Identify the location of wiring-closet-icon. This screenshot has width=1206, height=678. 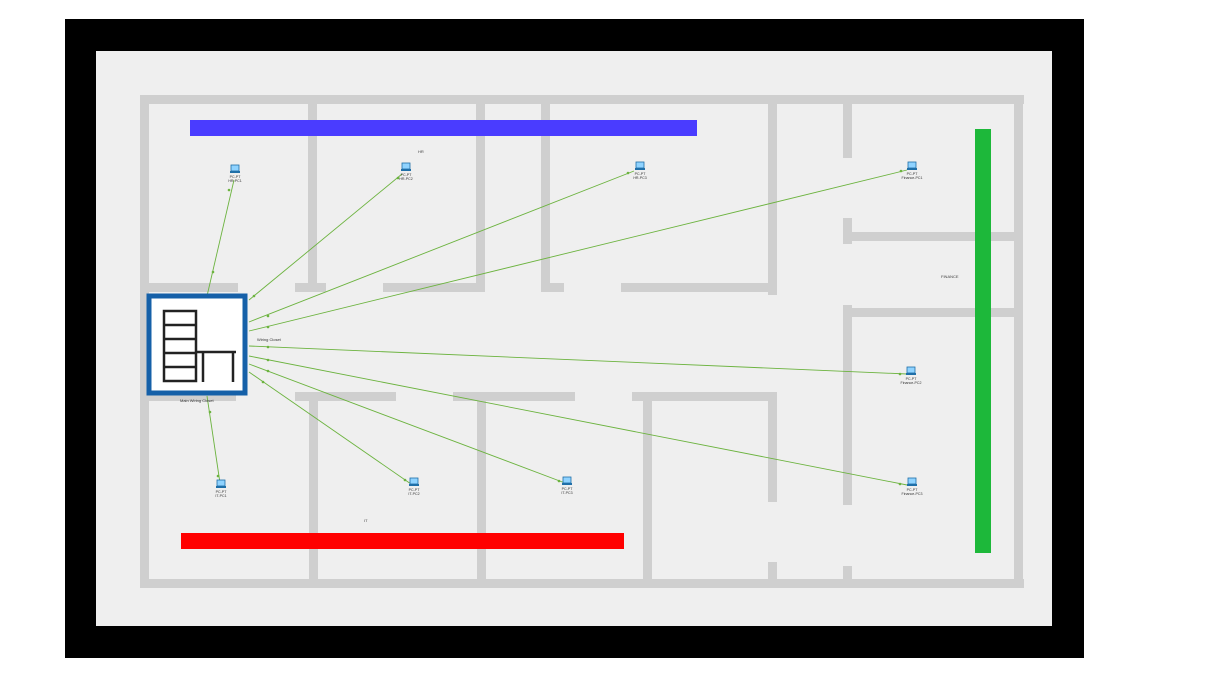
(199, 346).